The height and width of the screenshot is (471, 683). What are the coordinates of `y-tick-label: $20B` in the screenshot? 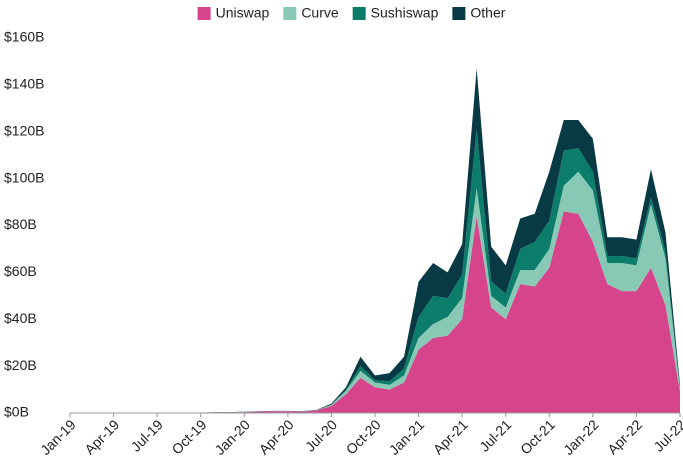 It's located at (20, 365).